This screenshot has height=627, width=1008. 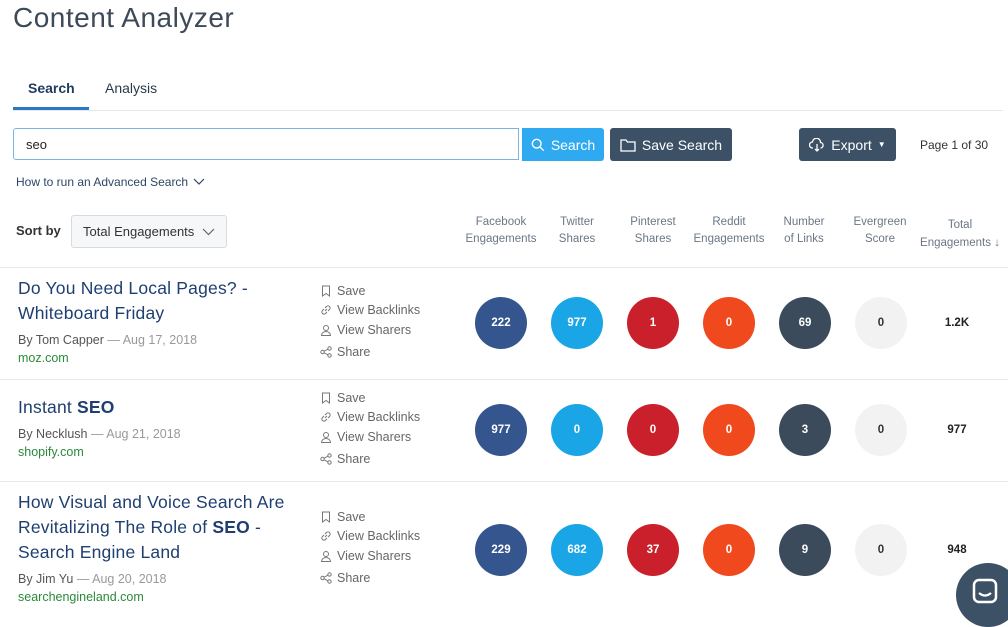 I want to click on column-header-line: of Links, so click(x=804, y=239).